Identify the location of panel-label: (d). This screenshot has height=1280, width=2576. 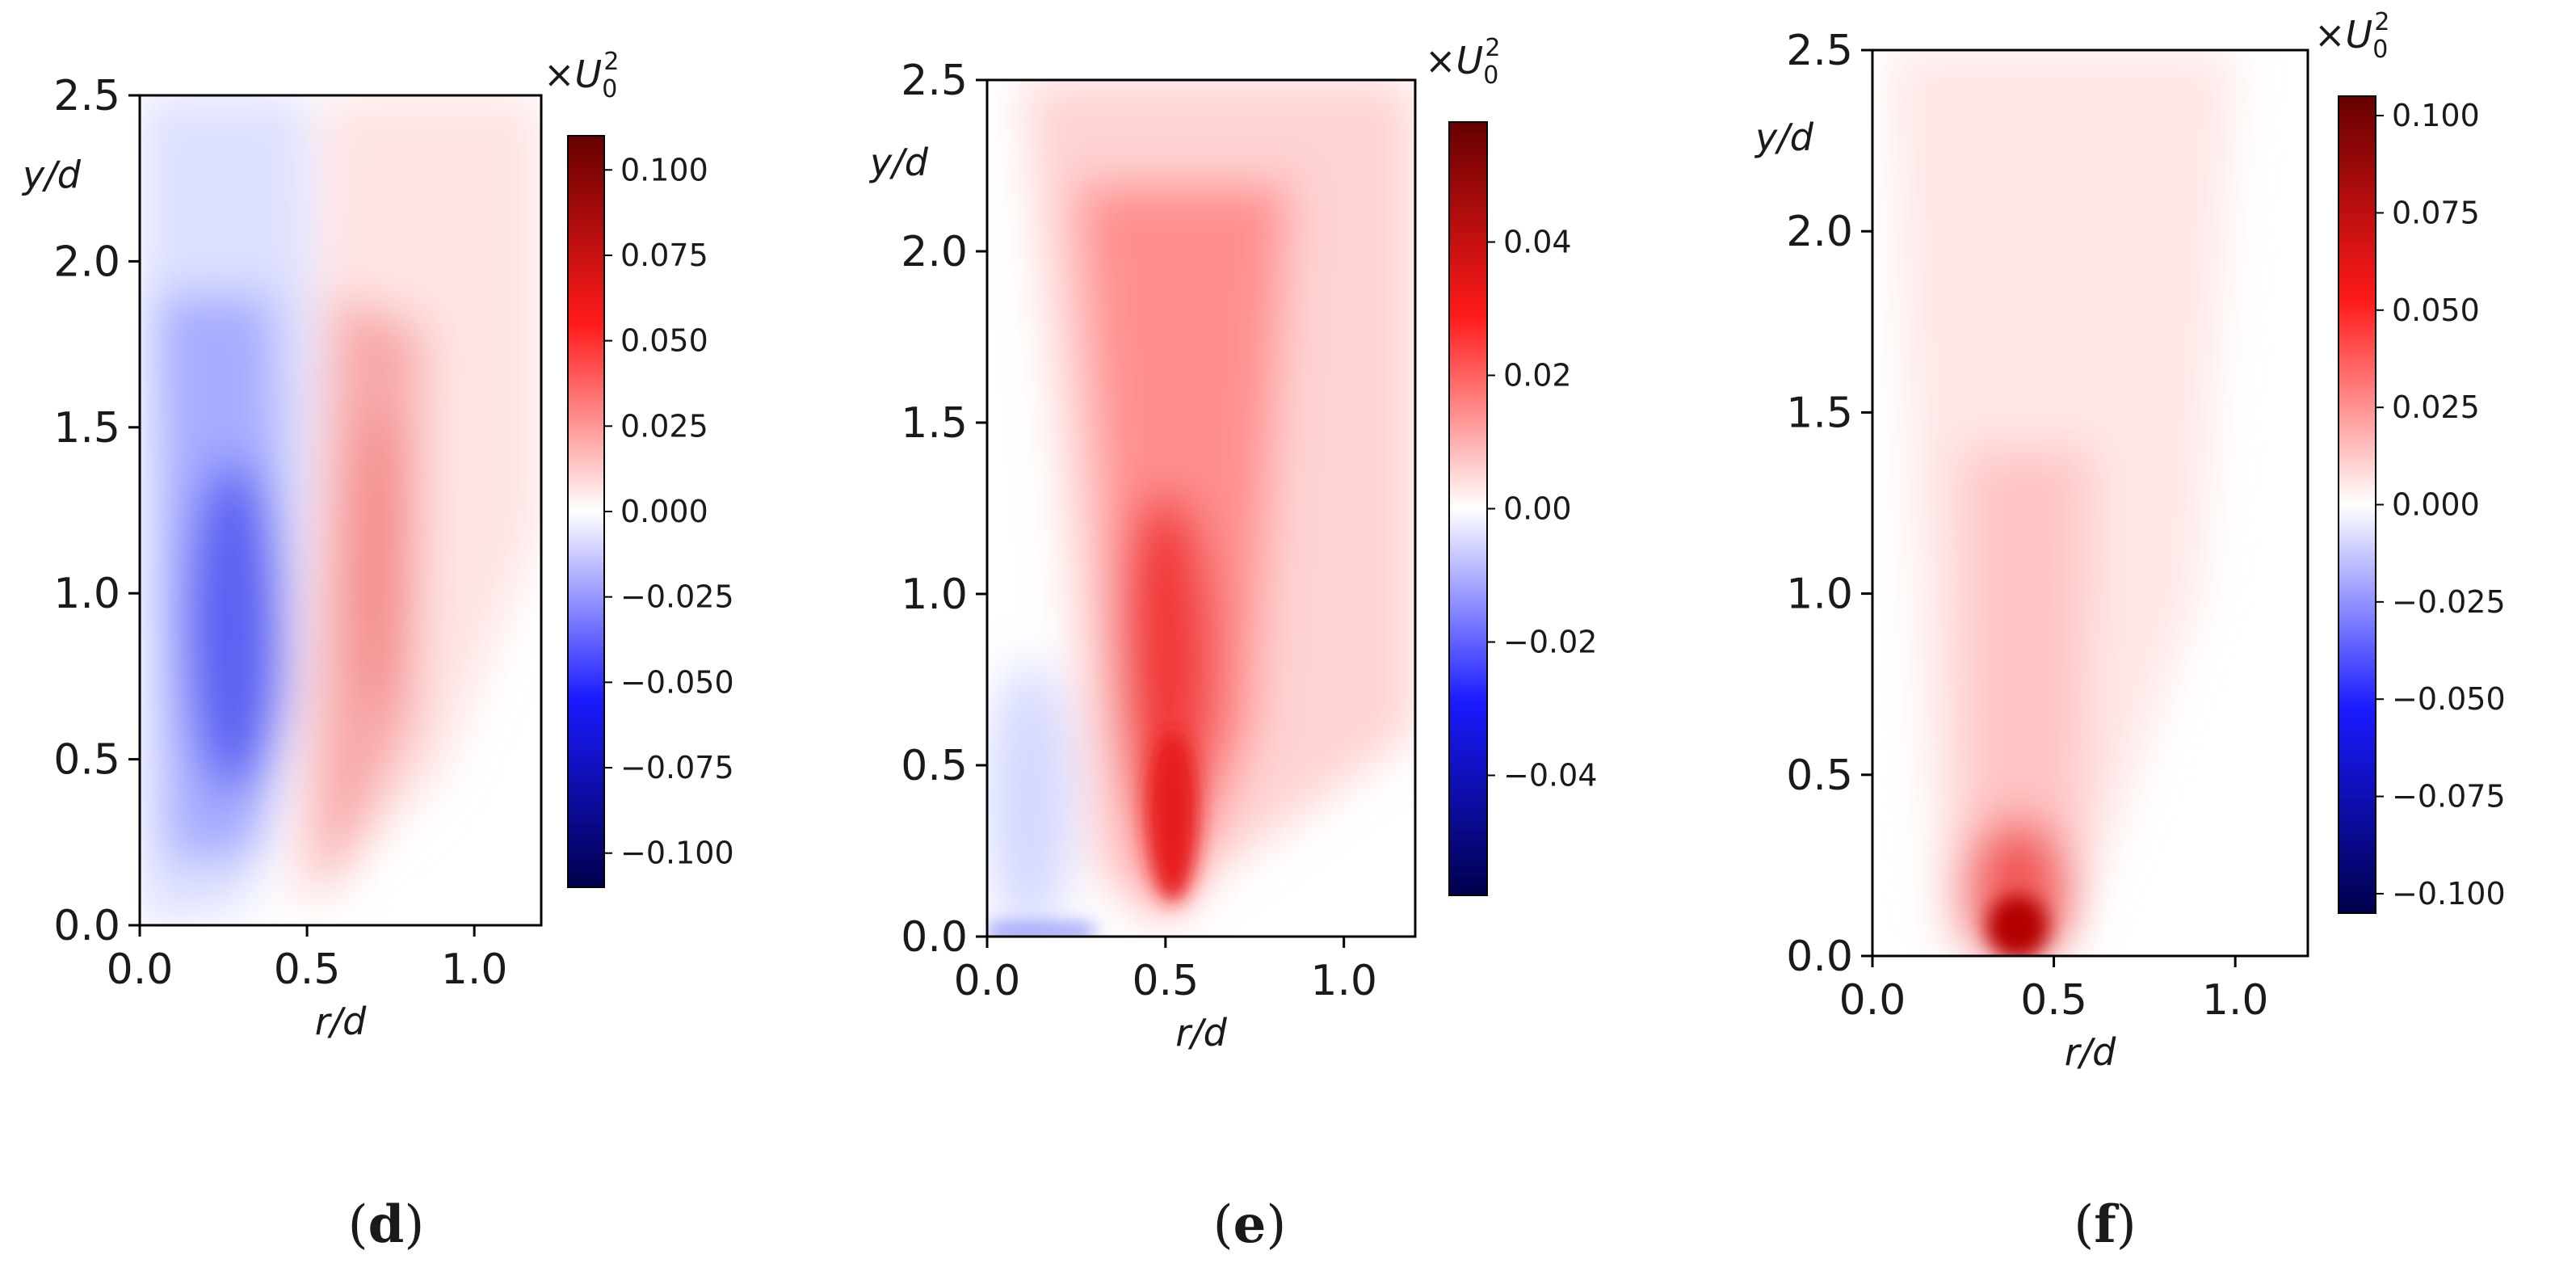
(387, 1224).